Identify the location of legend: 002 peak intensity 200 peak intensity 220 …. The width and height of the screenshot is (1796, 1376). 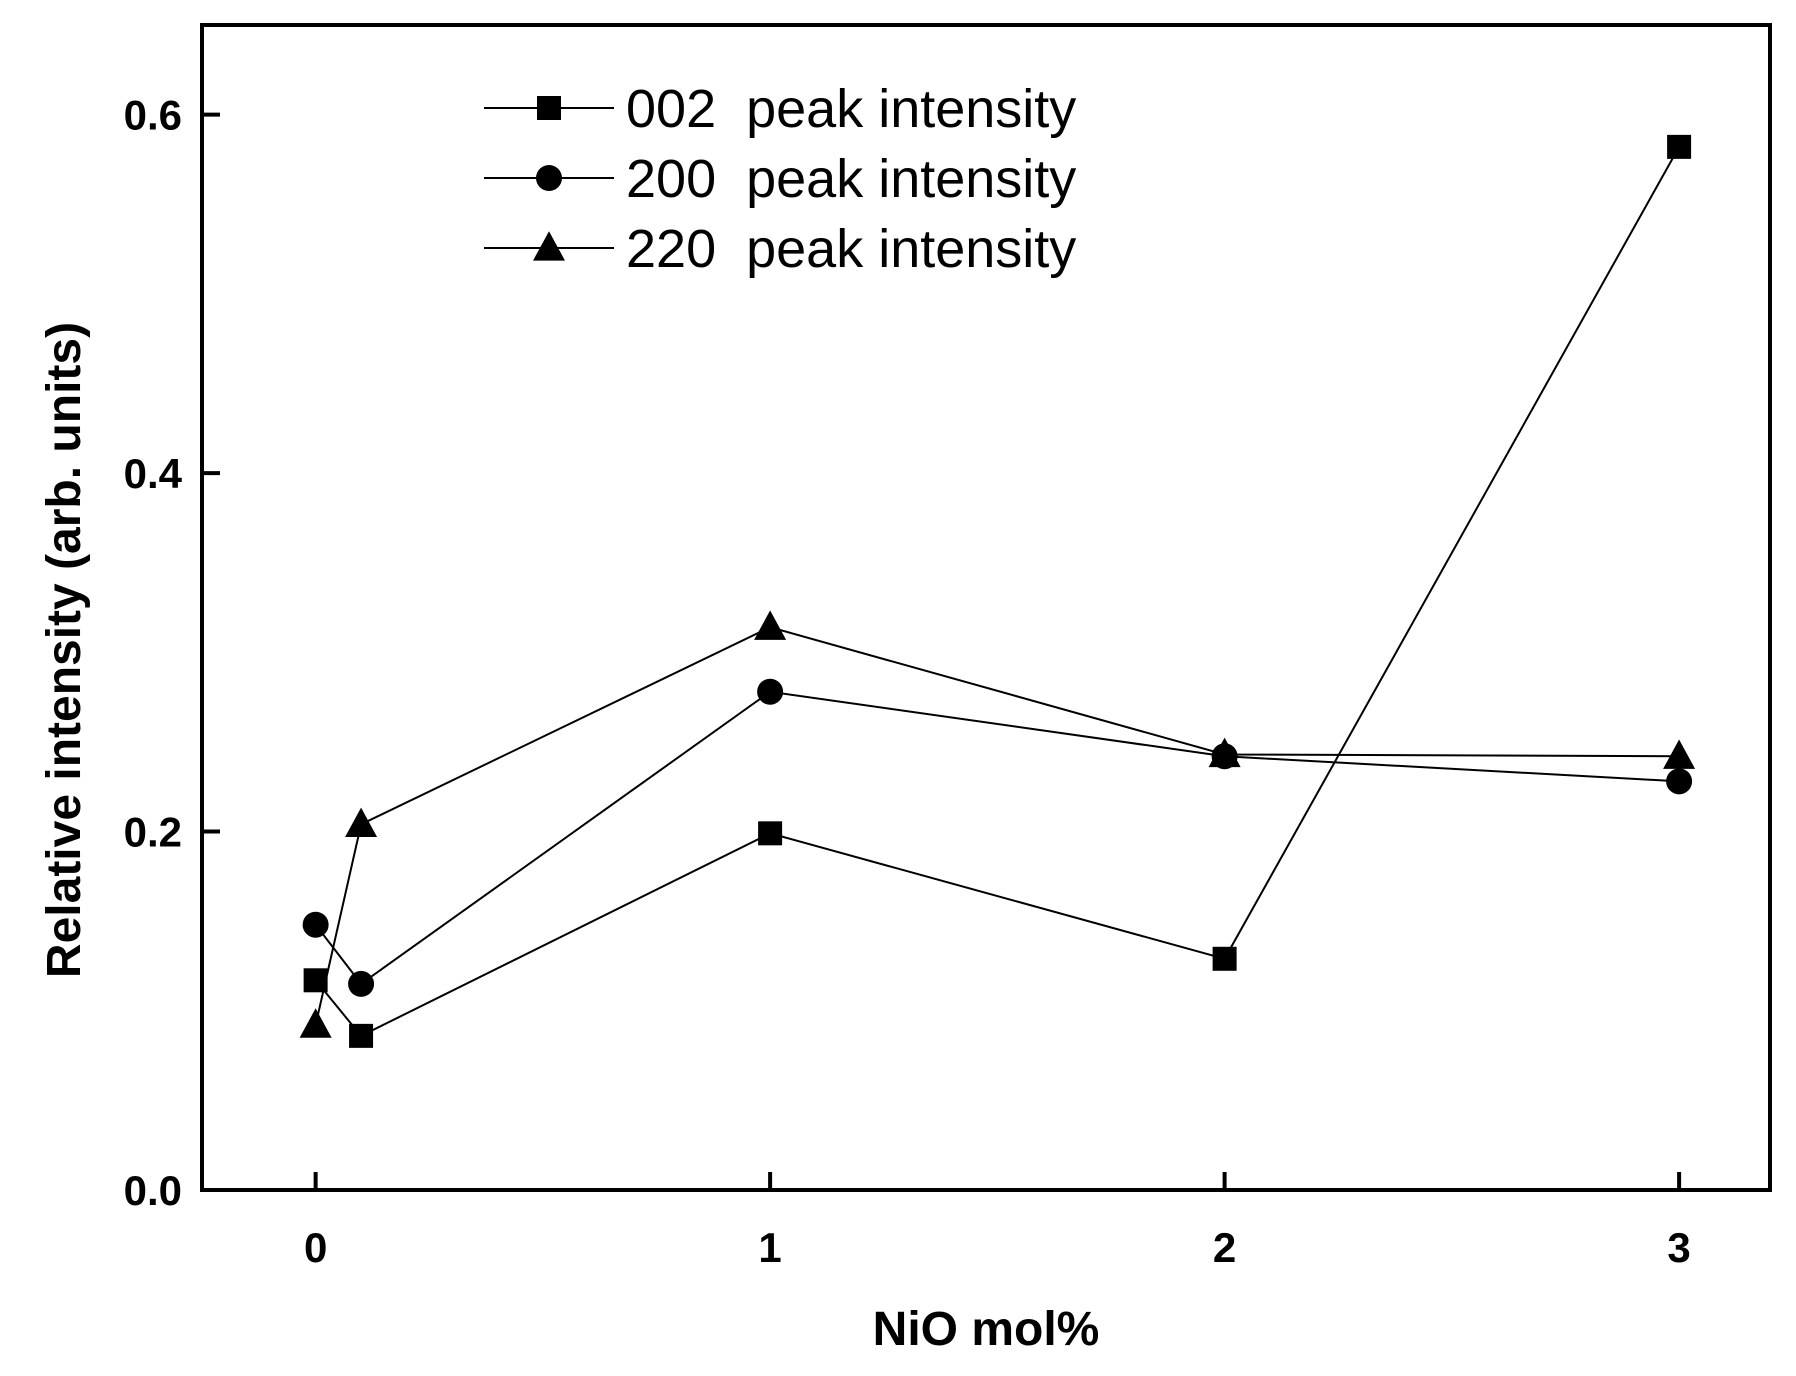
(780, 179).